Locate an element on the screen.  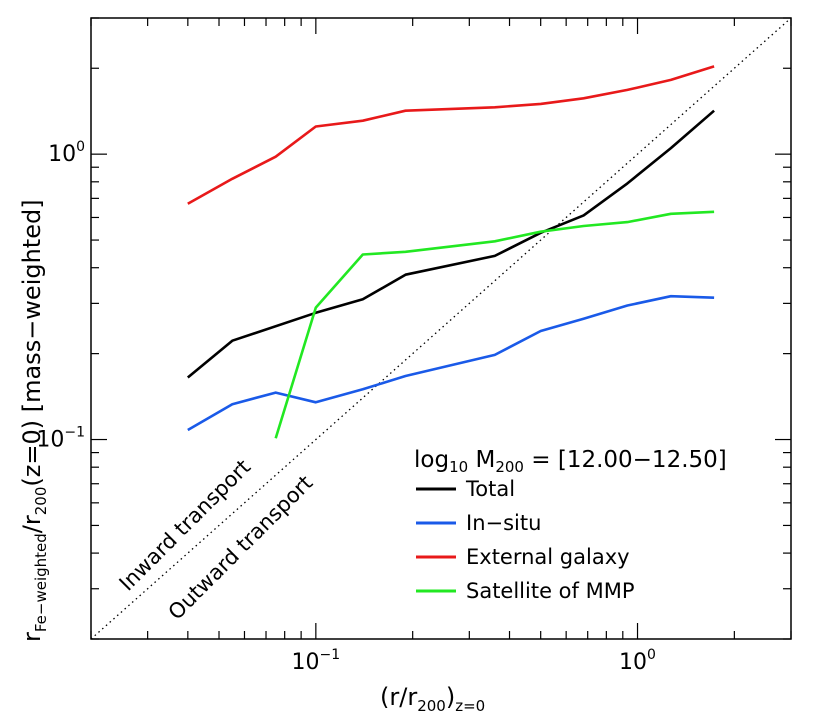
series-line-external-galaxy is located at coordinates (451, 135).